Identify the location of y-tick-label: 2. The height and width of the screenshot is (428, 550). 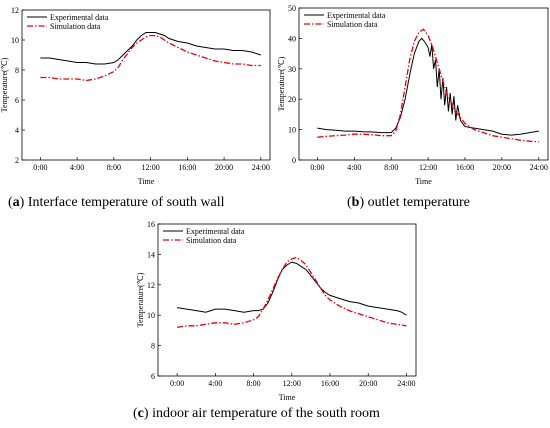
(17, 160).